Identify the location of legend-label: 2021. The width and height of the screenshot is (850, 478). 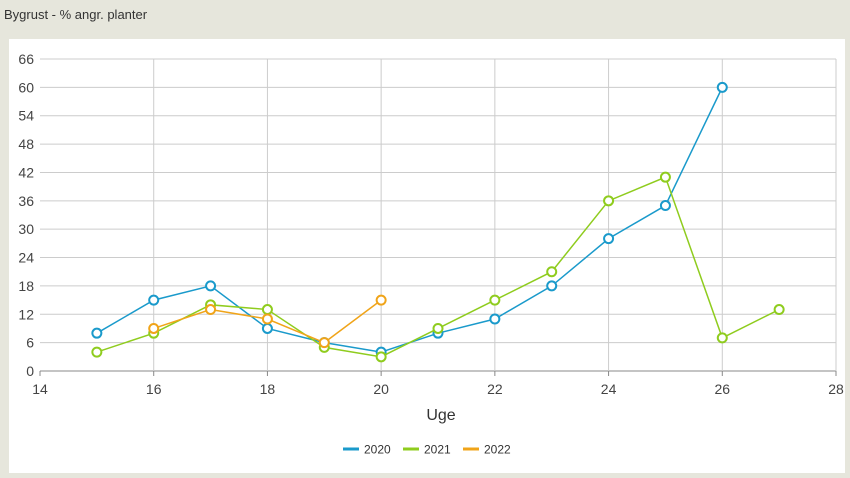
(437, 450).